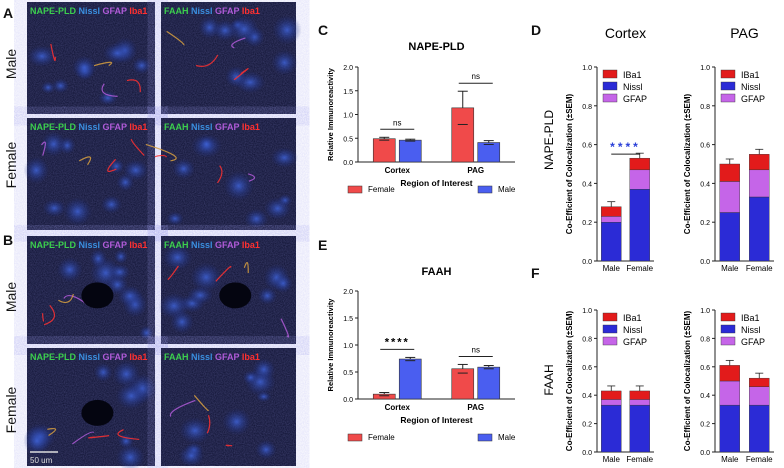 Image resolution: width=784 pixels, height=468 pixels. Describe the element at coordinates (463, 135) in the screenshot. I see `bar-female` at that location.